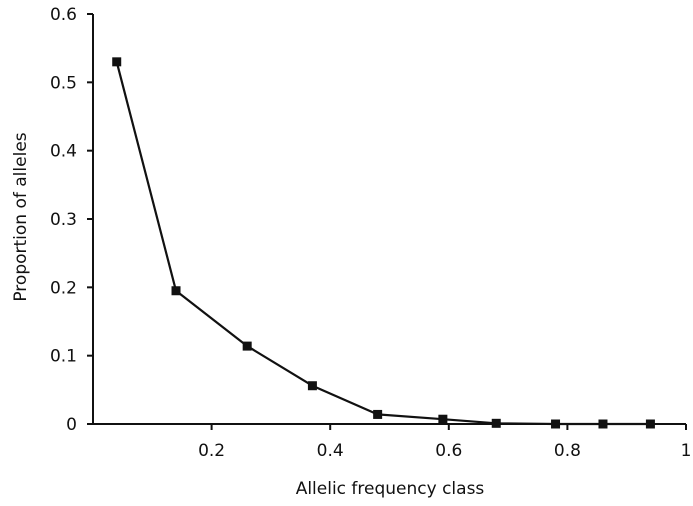 This screenshot has height=506, width=693. Describe the element at coordinates (63, 15) in the screenshot. I see `y-tick-label: 0.6` at that location.